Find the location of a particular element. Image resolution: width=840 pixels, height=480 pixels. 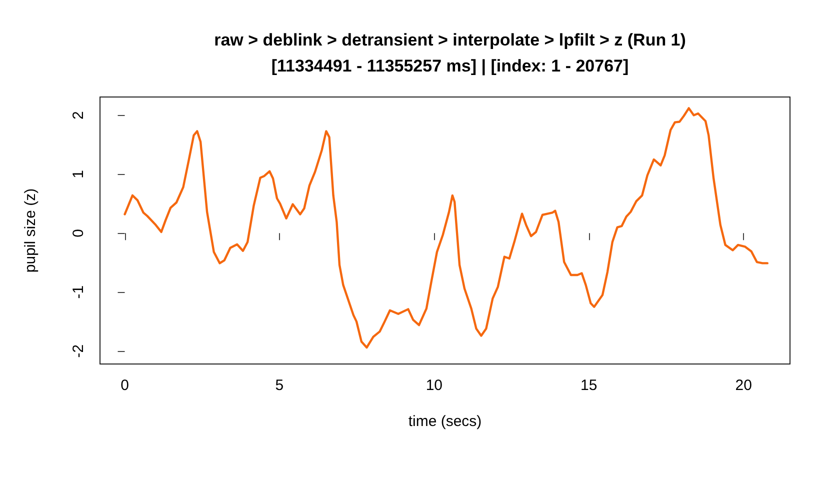

y-tick-label: 0 is located at coordinates (78, 233).